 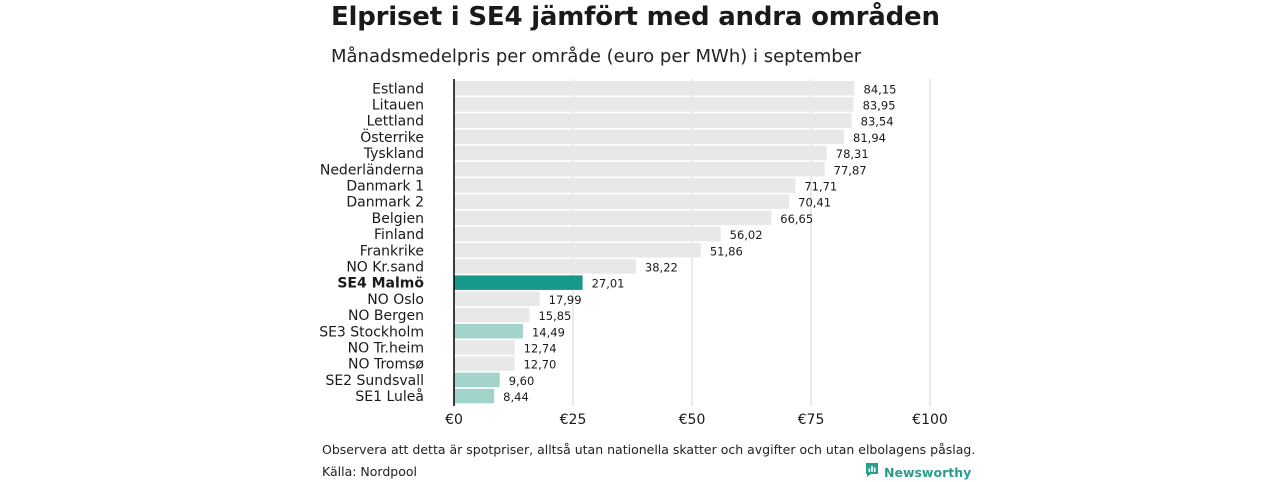 What do you see at coordinates (392, 251) in the screenshot?
I see `category-label: Frankrike` at bounding box center [392, 251].